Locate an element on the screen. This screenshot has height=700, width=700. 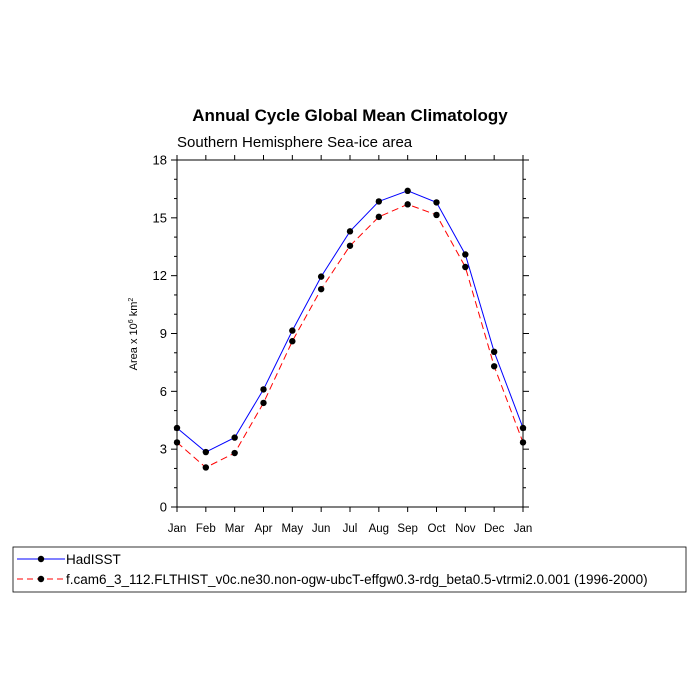
y-tick-label: 18 is located at coordinates (160, 160).